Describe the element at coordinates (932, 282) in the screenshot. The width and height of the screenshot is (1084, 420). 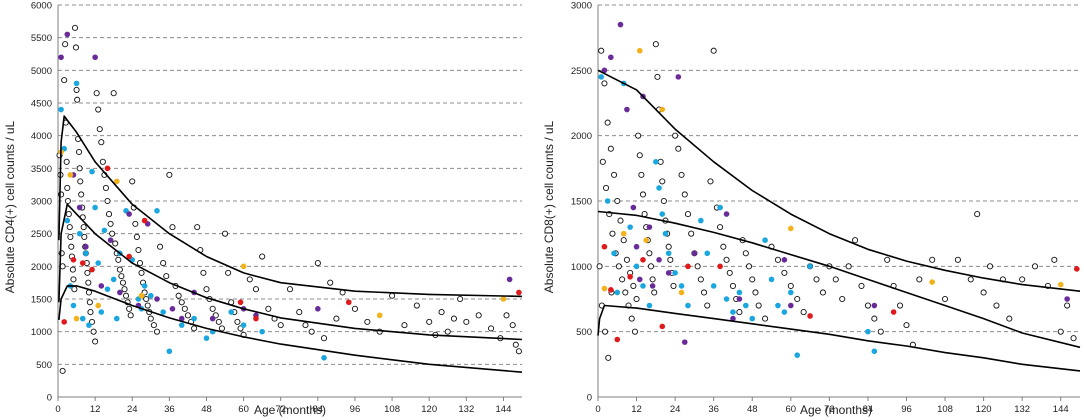
I see `cd8-point-gold` at that location.